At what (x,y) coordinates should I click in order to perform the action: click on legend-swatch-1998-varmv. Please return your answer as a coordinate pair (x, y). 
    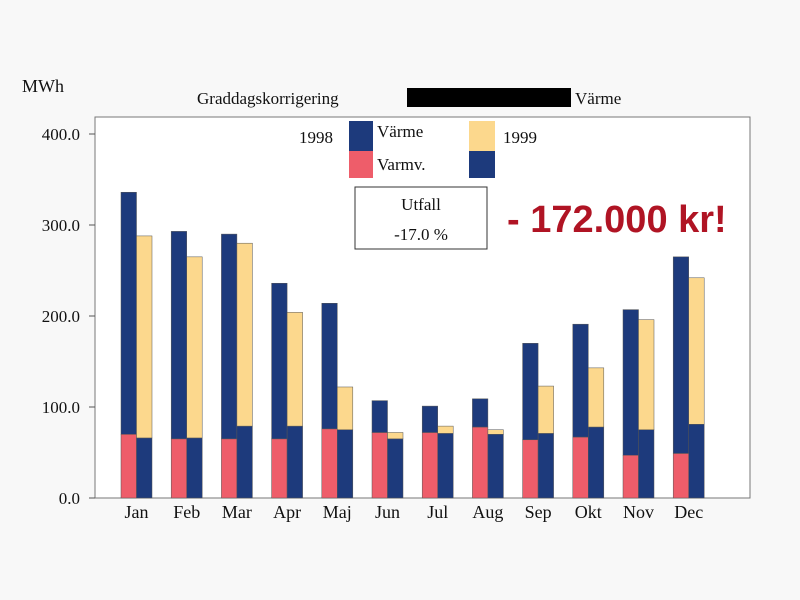
    Looking at the image, I should click on (361, 164).